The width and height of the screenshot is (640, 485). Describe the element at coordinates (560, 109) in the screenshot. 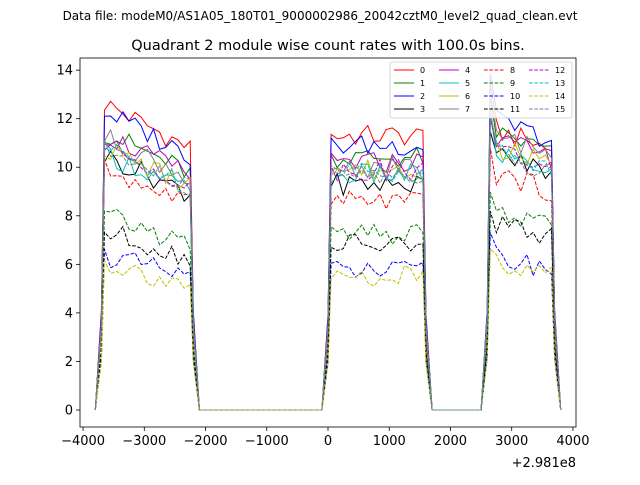

I see `legend-label-15: 15` at that location.